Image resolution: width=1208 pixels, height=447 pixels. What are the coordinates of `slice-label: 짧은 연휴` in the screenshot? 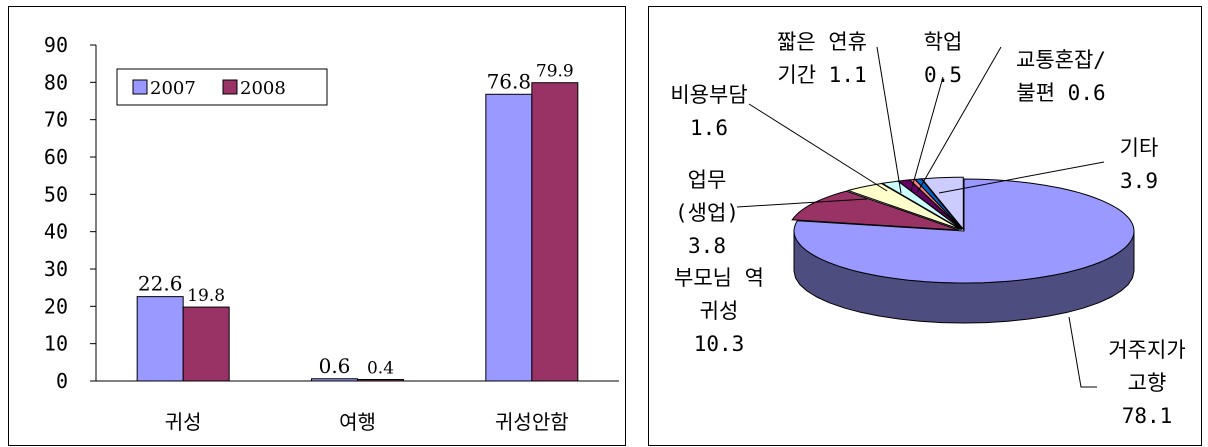 It's located at (822, 42).